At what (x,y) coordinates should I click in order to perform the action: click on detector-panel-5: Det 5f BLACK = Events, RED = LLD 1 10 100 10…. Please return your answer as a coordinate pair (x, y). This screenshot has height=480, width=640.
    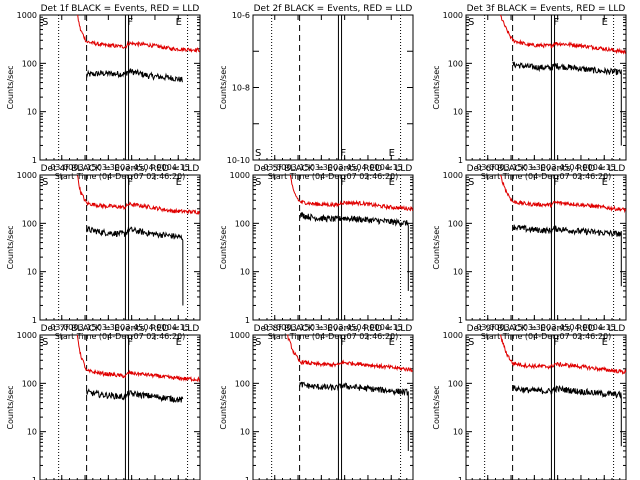
    Looking at the image, I should click on (316, 252).